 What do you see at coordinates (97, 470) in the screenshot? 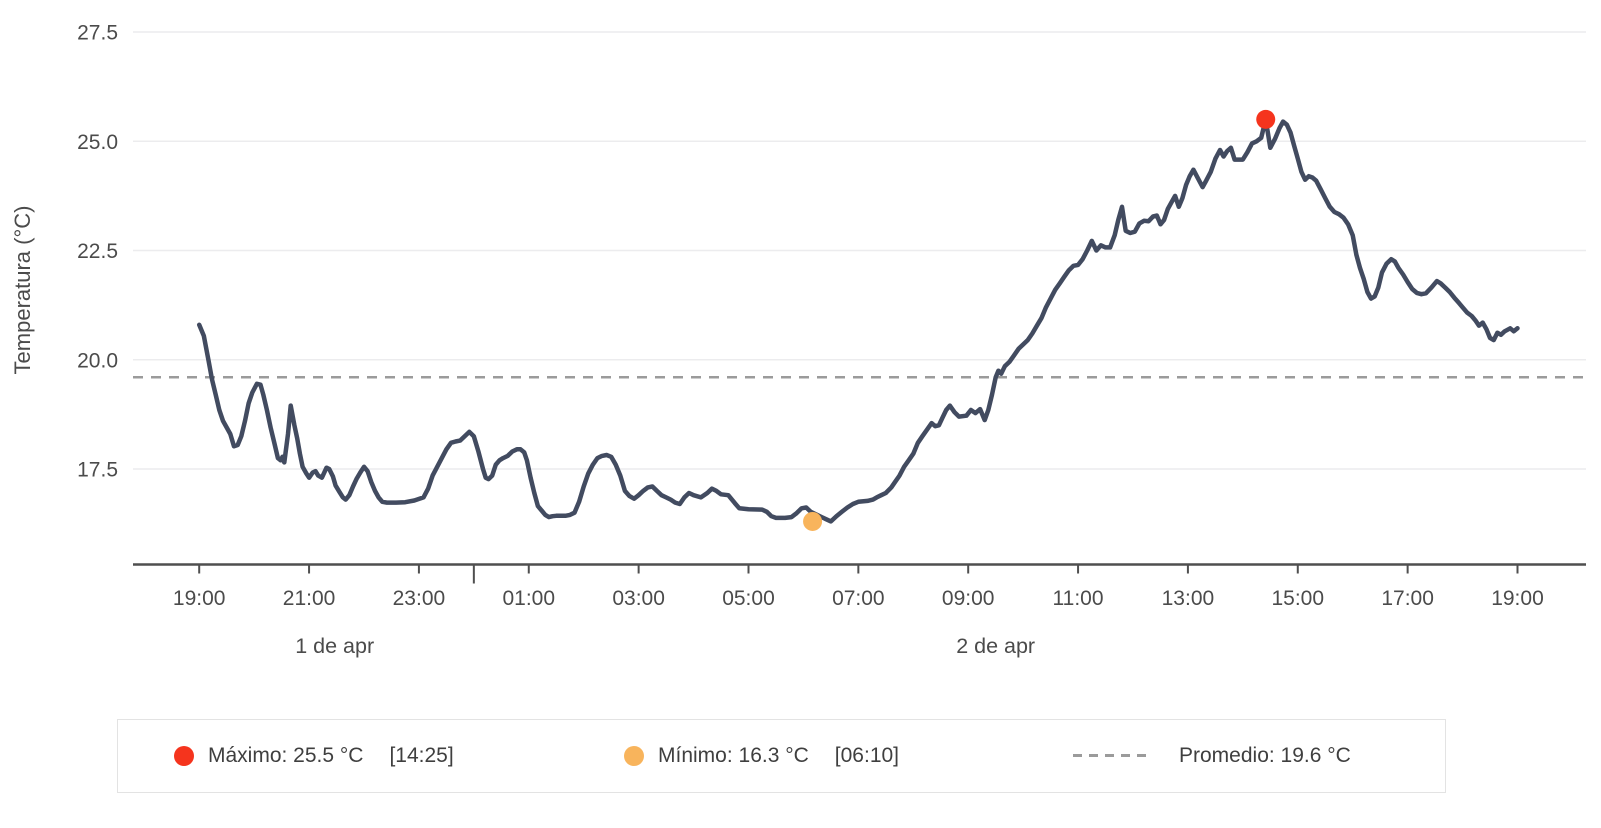
I see `y-tick-label: 17.5` at bounding box center [97, 470].